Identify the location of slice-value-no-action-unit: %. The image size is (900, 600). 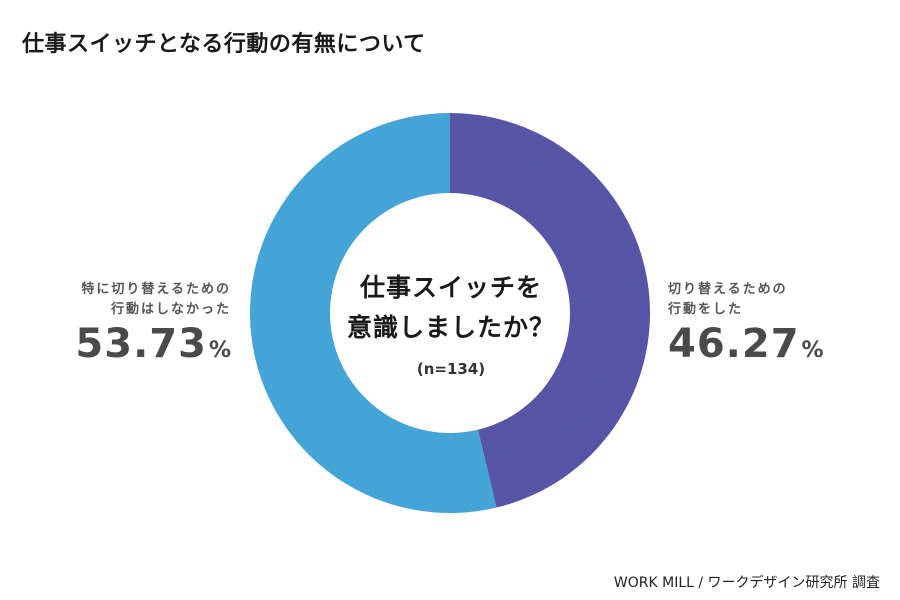
(219, 350).